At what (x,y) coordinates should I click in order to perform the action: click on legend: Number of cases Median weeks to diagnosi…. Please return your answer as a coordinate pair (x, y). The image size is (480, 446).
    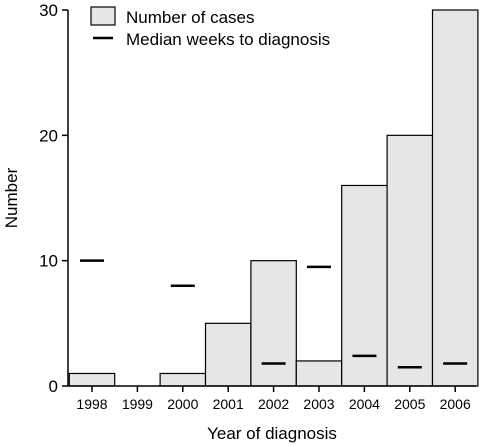
    Looking at the image, I should click on (210, 27).